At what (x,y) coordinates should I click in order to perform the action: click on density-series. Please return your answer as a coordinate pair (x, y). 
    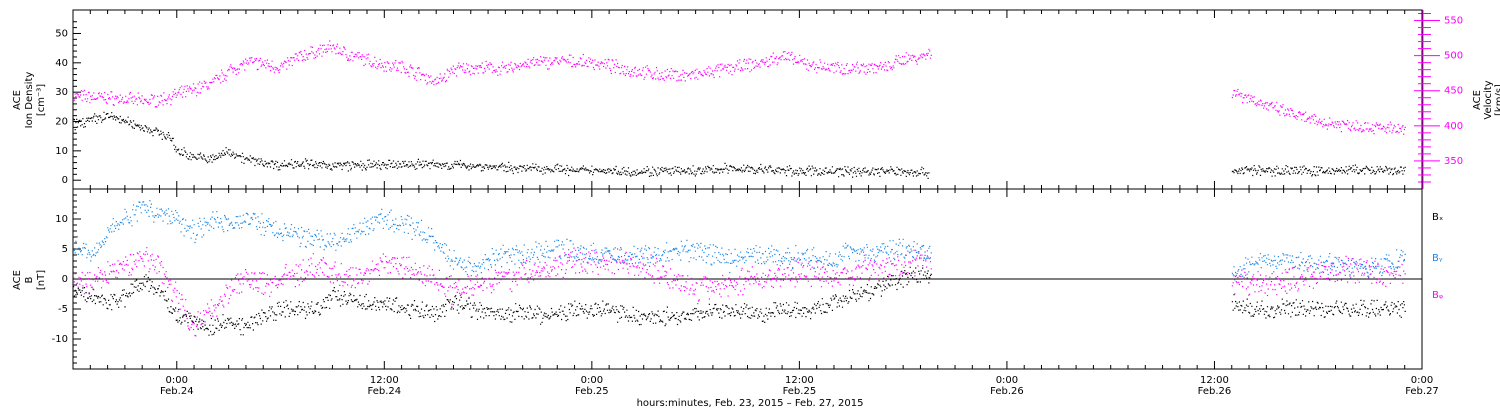
    Looking at the image, I should click on (739, 145).